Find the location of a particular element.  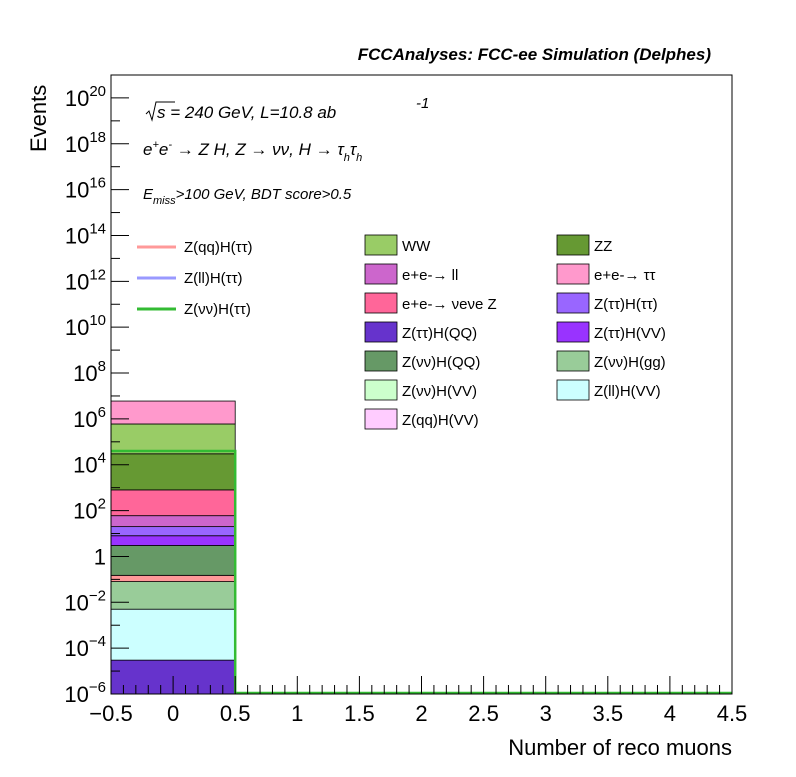

y-axis-label: Events is located at coordinates (38, 118).